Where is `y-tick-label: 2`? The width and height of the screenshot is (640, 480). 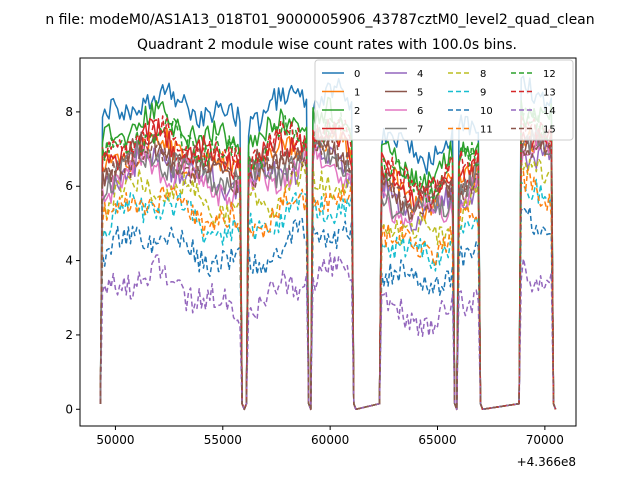 y-tick-label: 2 is located at coordinates (69, 335).